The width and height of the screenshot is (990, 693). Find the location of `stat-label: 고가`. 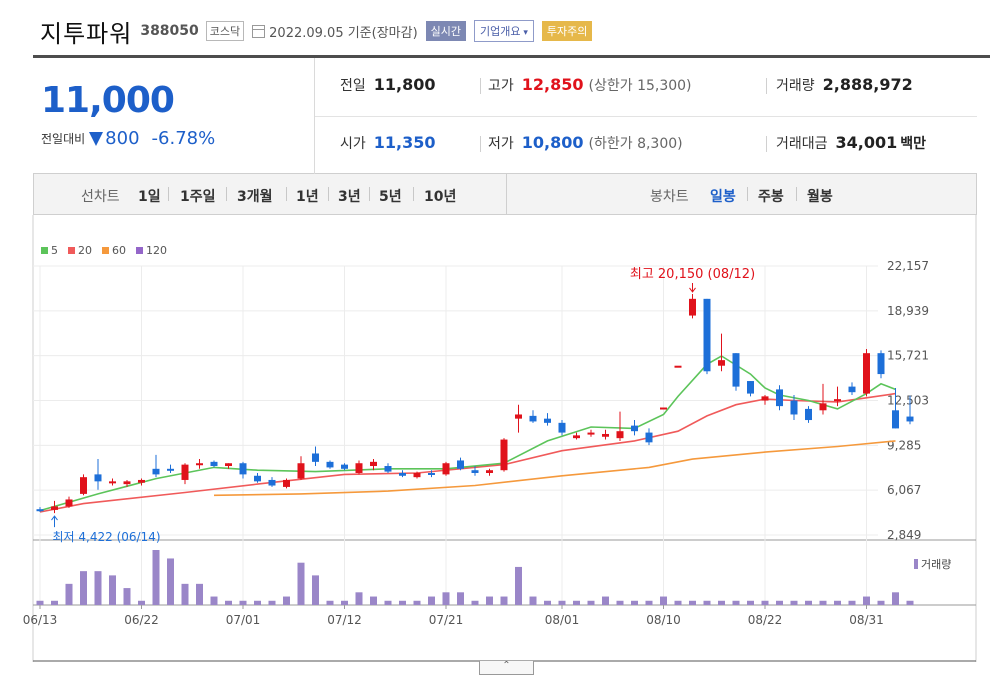

stat-label: 고가 is located at coordinates (501, 86).